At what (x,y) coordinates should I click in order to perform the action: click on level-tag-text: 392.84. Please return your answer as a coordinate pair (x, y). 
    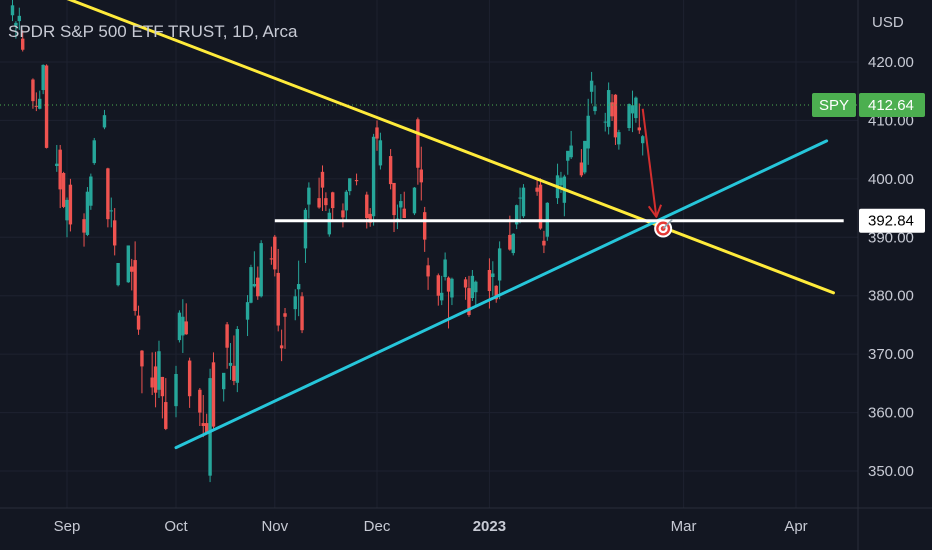
    Looking at the image, I should click on (891, 221).